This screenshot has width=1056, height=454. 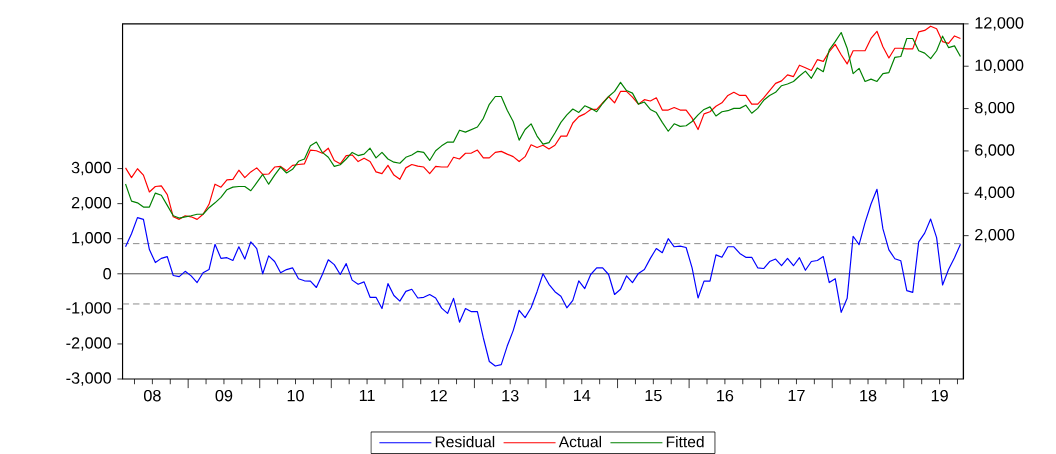 What do you see at coordinates (510, 395) in the screenshot?
I see `x-tick-label: 13` at bounding box center [510, 395].